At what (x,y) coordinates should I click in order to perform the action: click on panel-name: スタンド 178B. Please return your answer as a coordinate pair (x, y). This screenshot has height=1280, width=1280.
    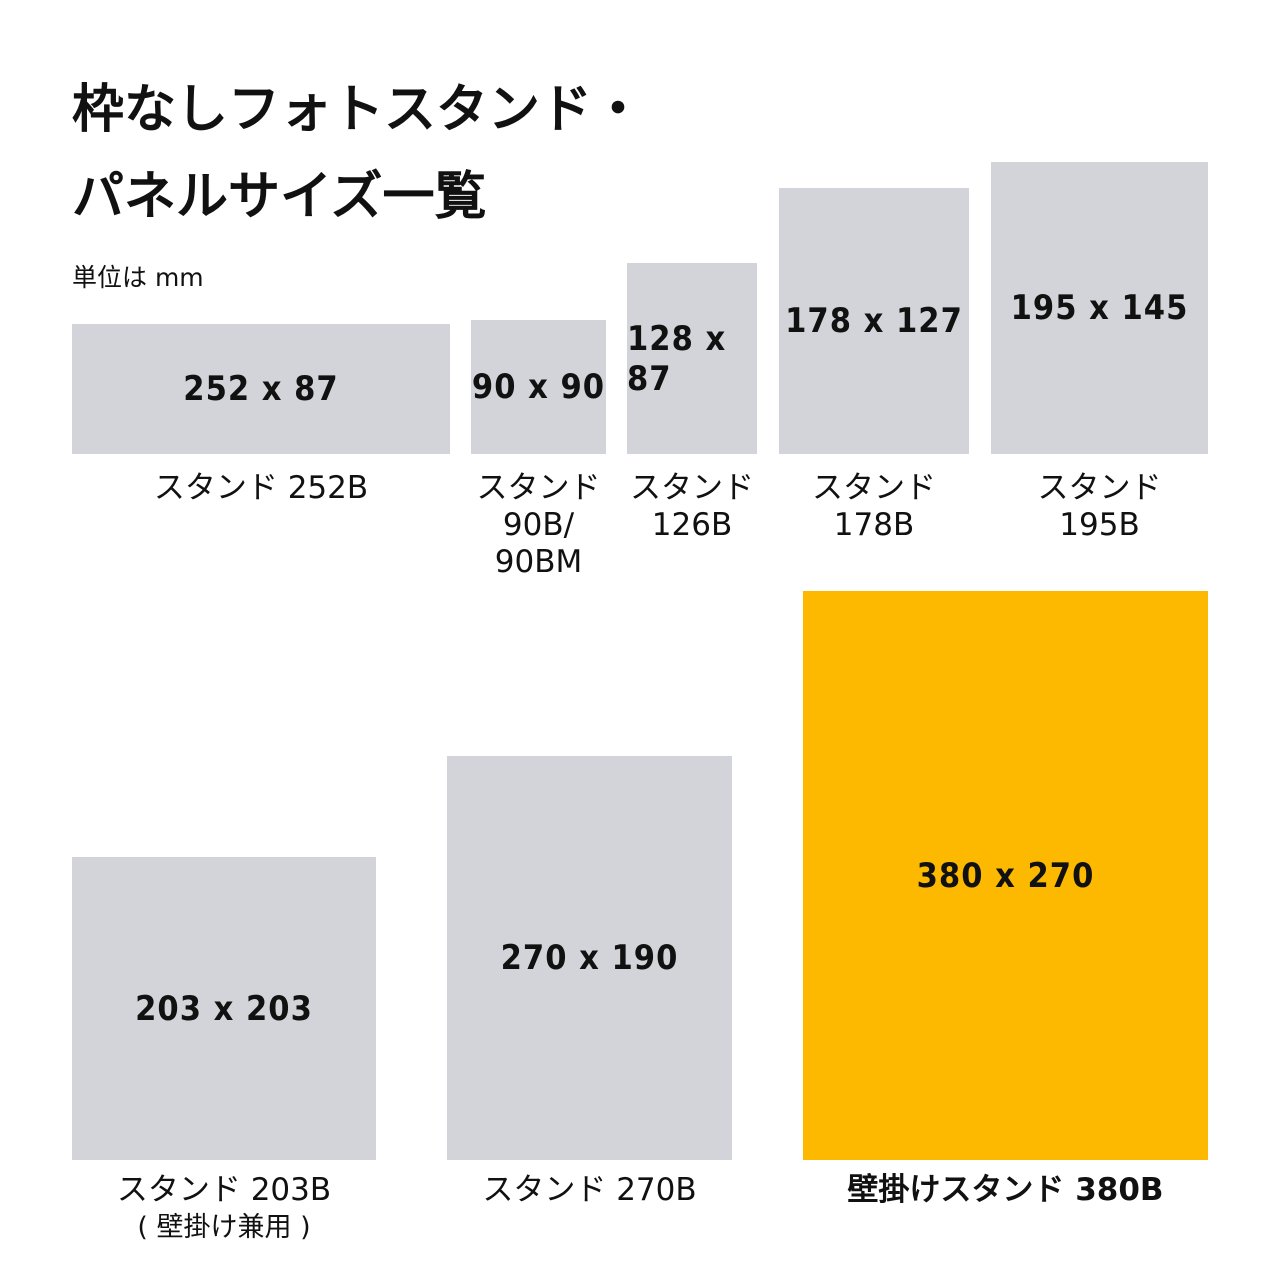
    Looking at the image, I should click on (874, 507).